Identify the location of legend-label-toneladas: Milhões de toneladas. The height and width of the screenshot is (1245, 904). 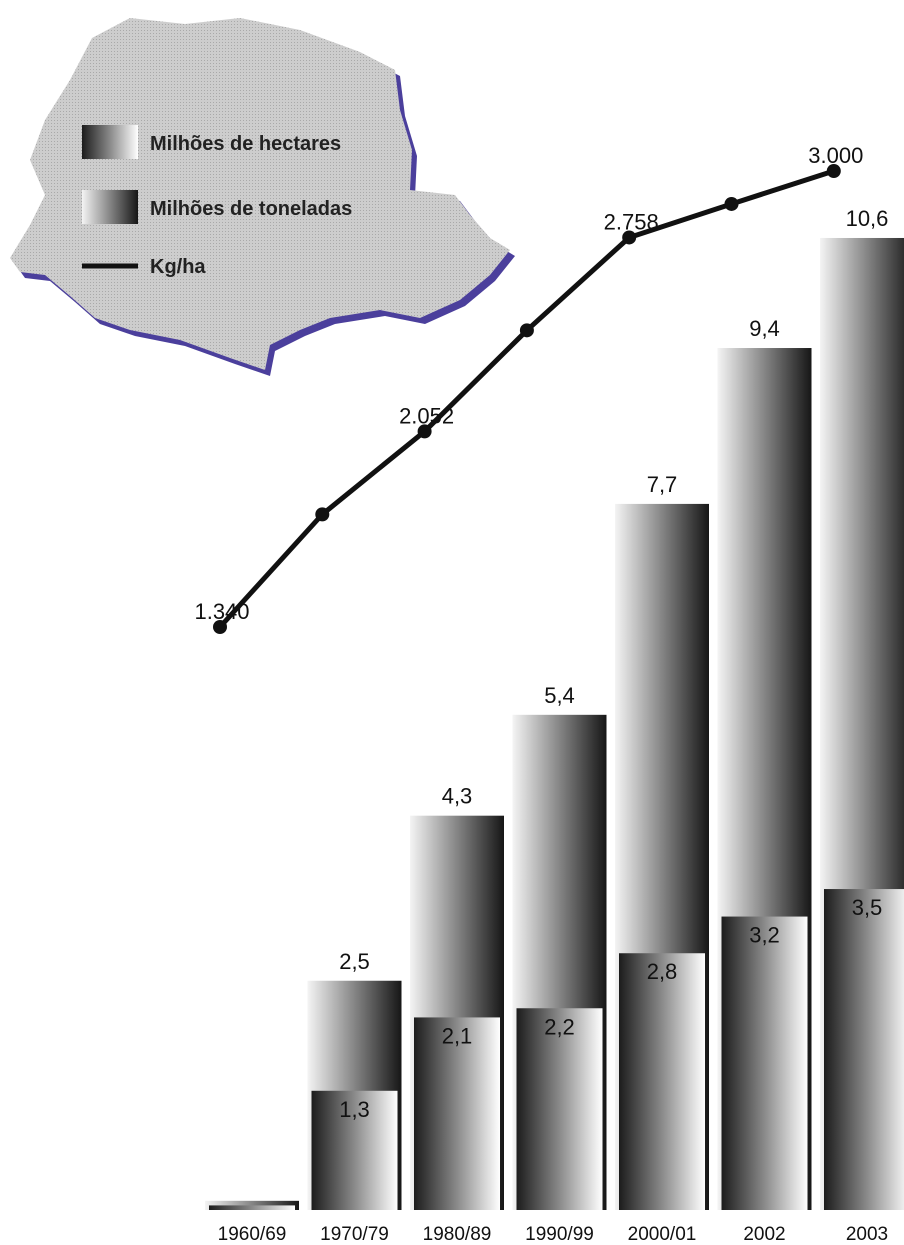
(251, 209).